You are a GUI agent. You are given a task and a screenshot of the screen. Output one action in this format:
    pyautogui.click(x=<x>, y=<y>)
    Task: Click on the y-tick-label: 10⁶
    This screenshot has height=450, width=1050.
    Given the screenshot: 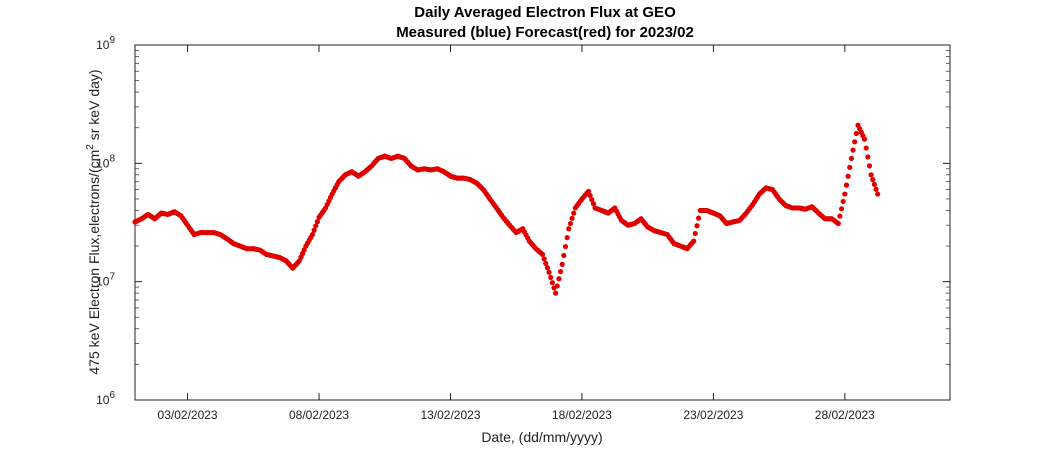 What is the action you would take?
    pyautogui.click(x=105, y=398)
    